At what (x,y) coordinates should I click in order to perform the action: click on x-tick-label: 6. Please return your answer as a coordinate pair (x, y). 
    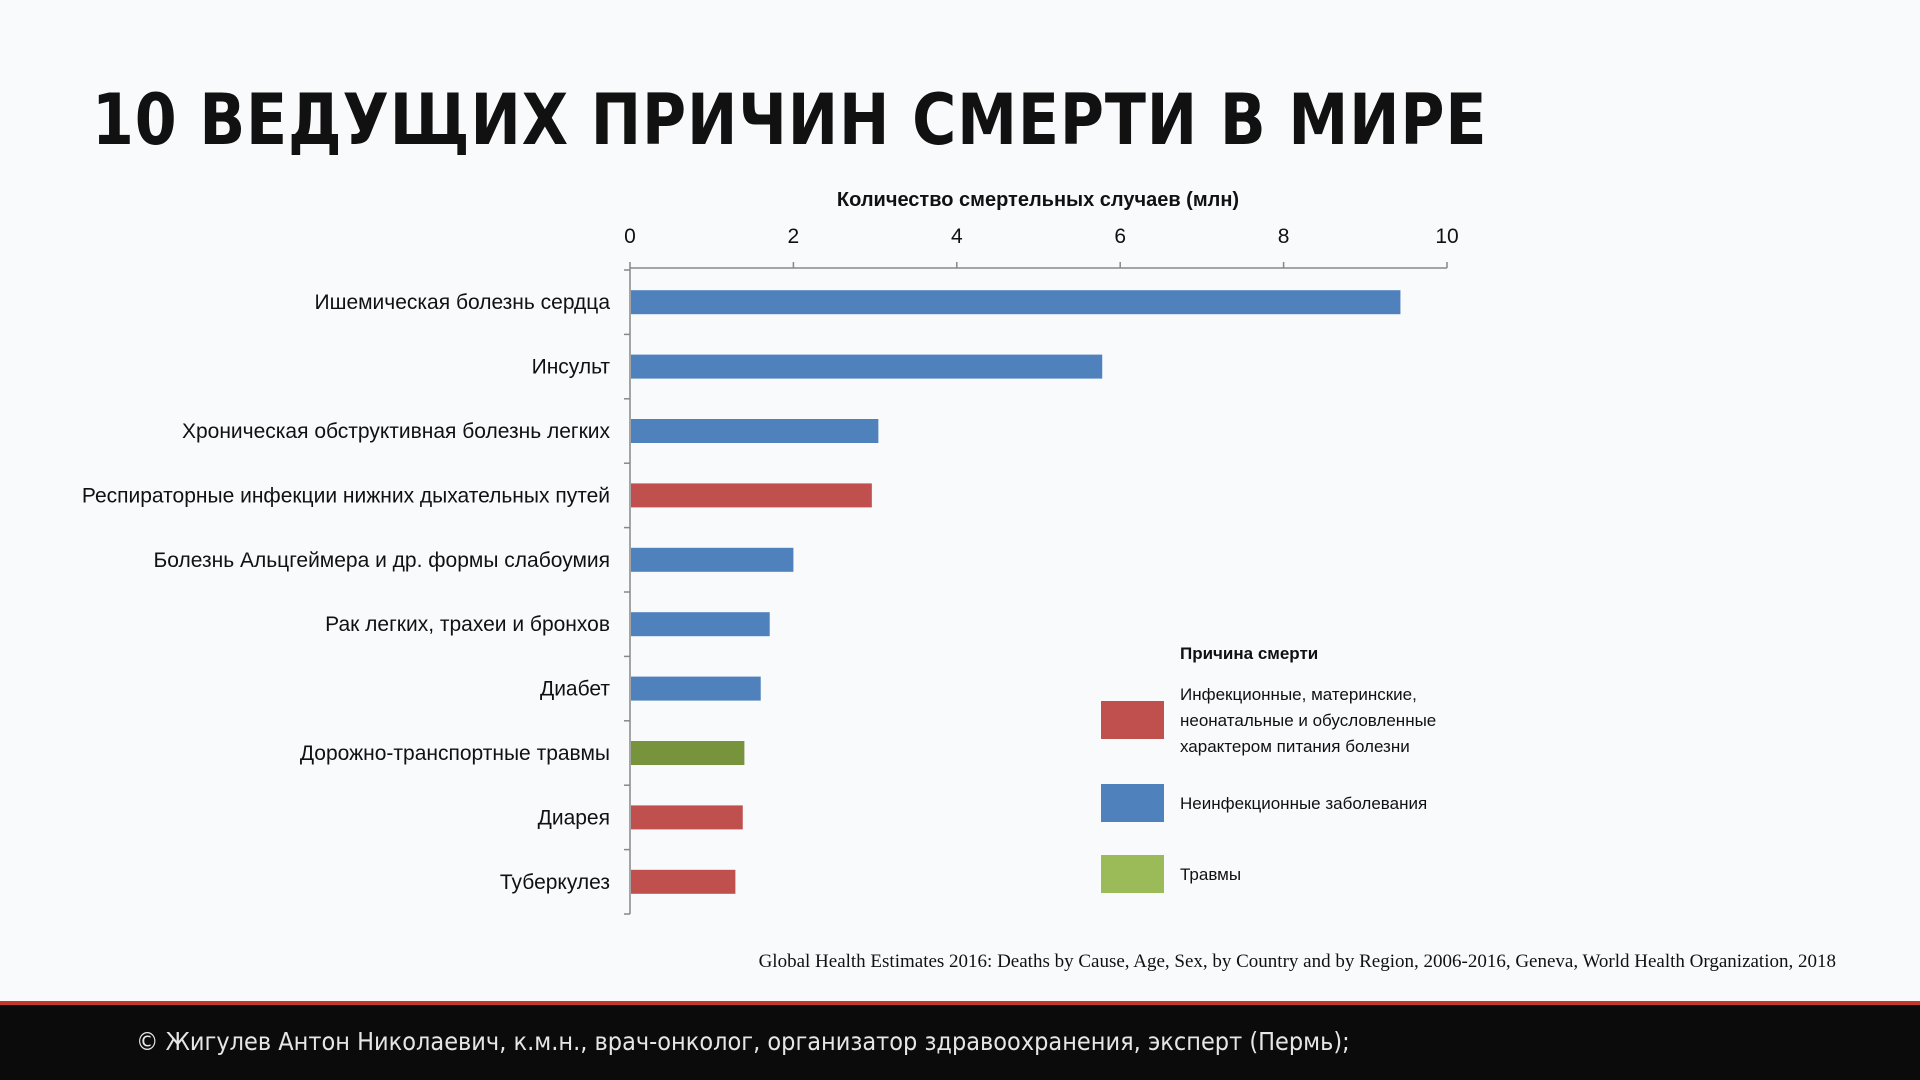
    Looking at the image, I should click on (1120, 236).